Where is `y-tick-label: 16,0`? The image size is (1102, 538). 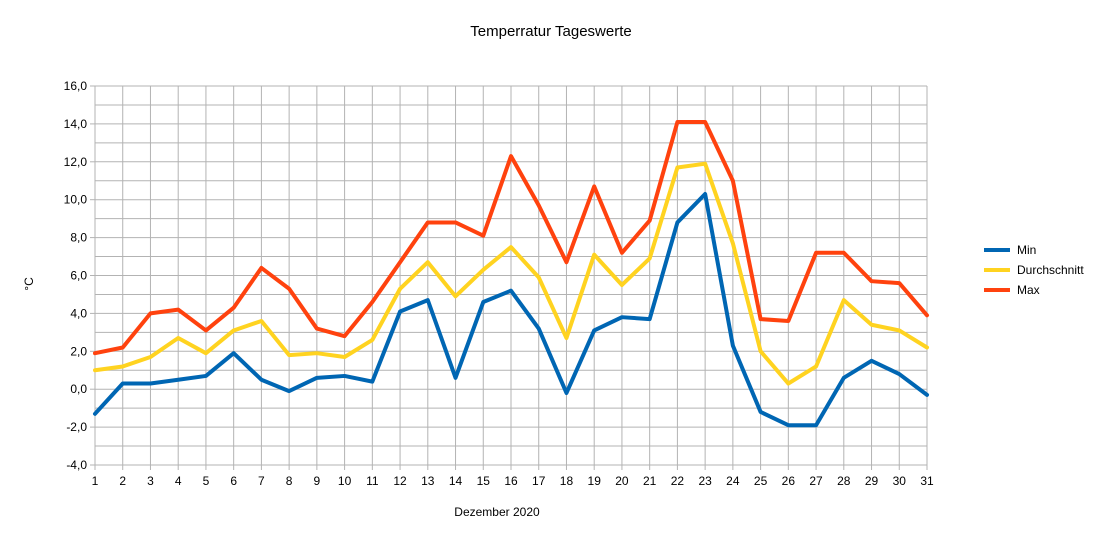
y-tick-label: 16,0 is located at coordinates (76, 86).